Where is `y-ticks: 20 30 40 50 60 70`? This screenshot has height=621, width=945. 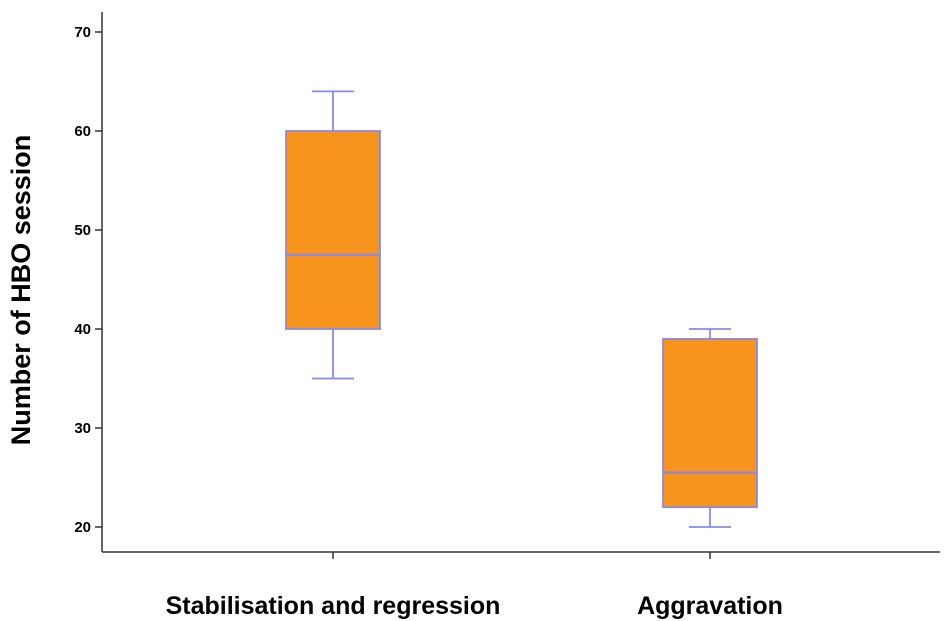
y-ticks: 20 30 40 50 60 70 is located at coordinates (88, 280).